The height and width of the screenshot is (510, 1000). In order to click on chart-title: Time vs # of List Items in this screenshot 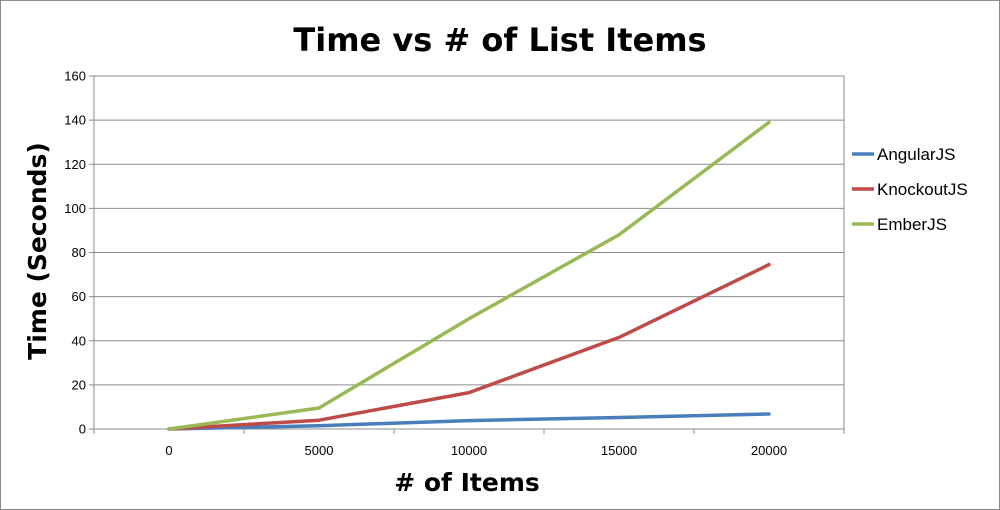, I will do `click(499, 40)`.